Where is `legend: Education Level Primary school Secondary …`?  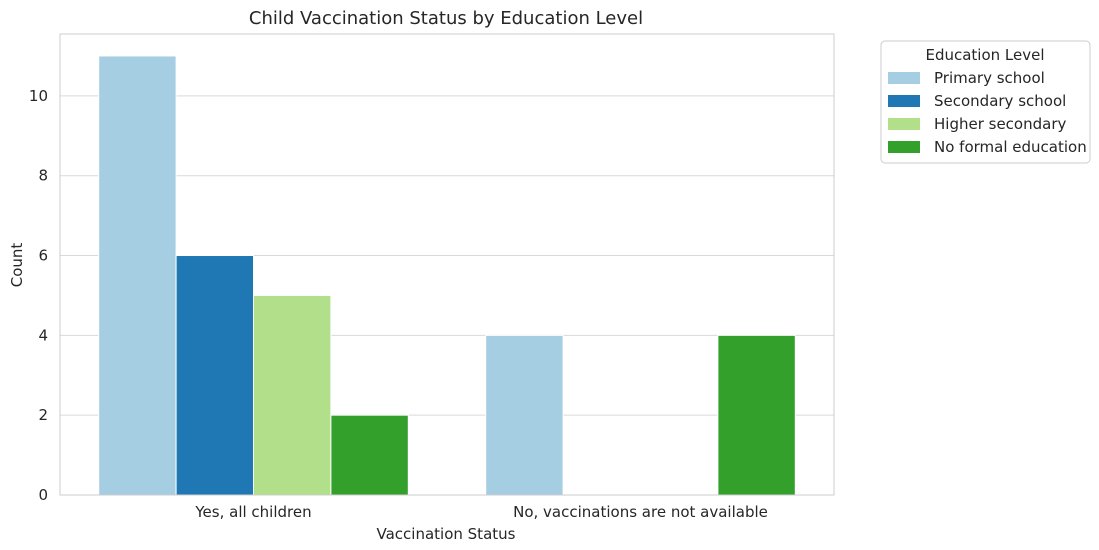 legend: Education Level Primary school Secondary … is located at coordinates (985, 102).